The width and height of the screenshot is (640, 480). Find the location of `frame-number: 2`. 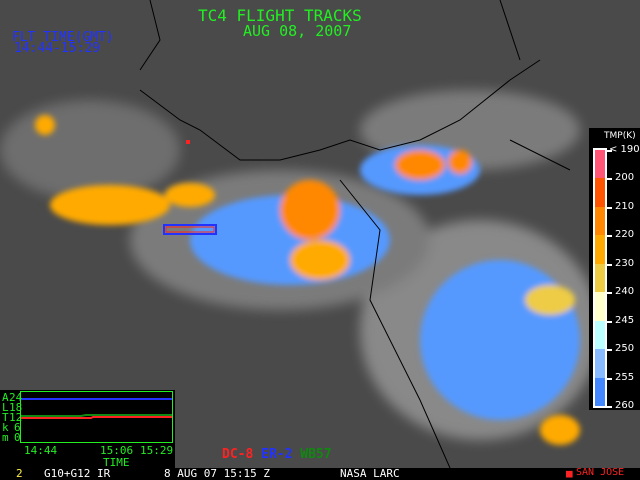

frame-number: 2 is located at coordinates (19, 473).